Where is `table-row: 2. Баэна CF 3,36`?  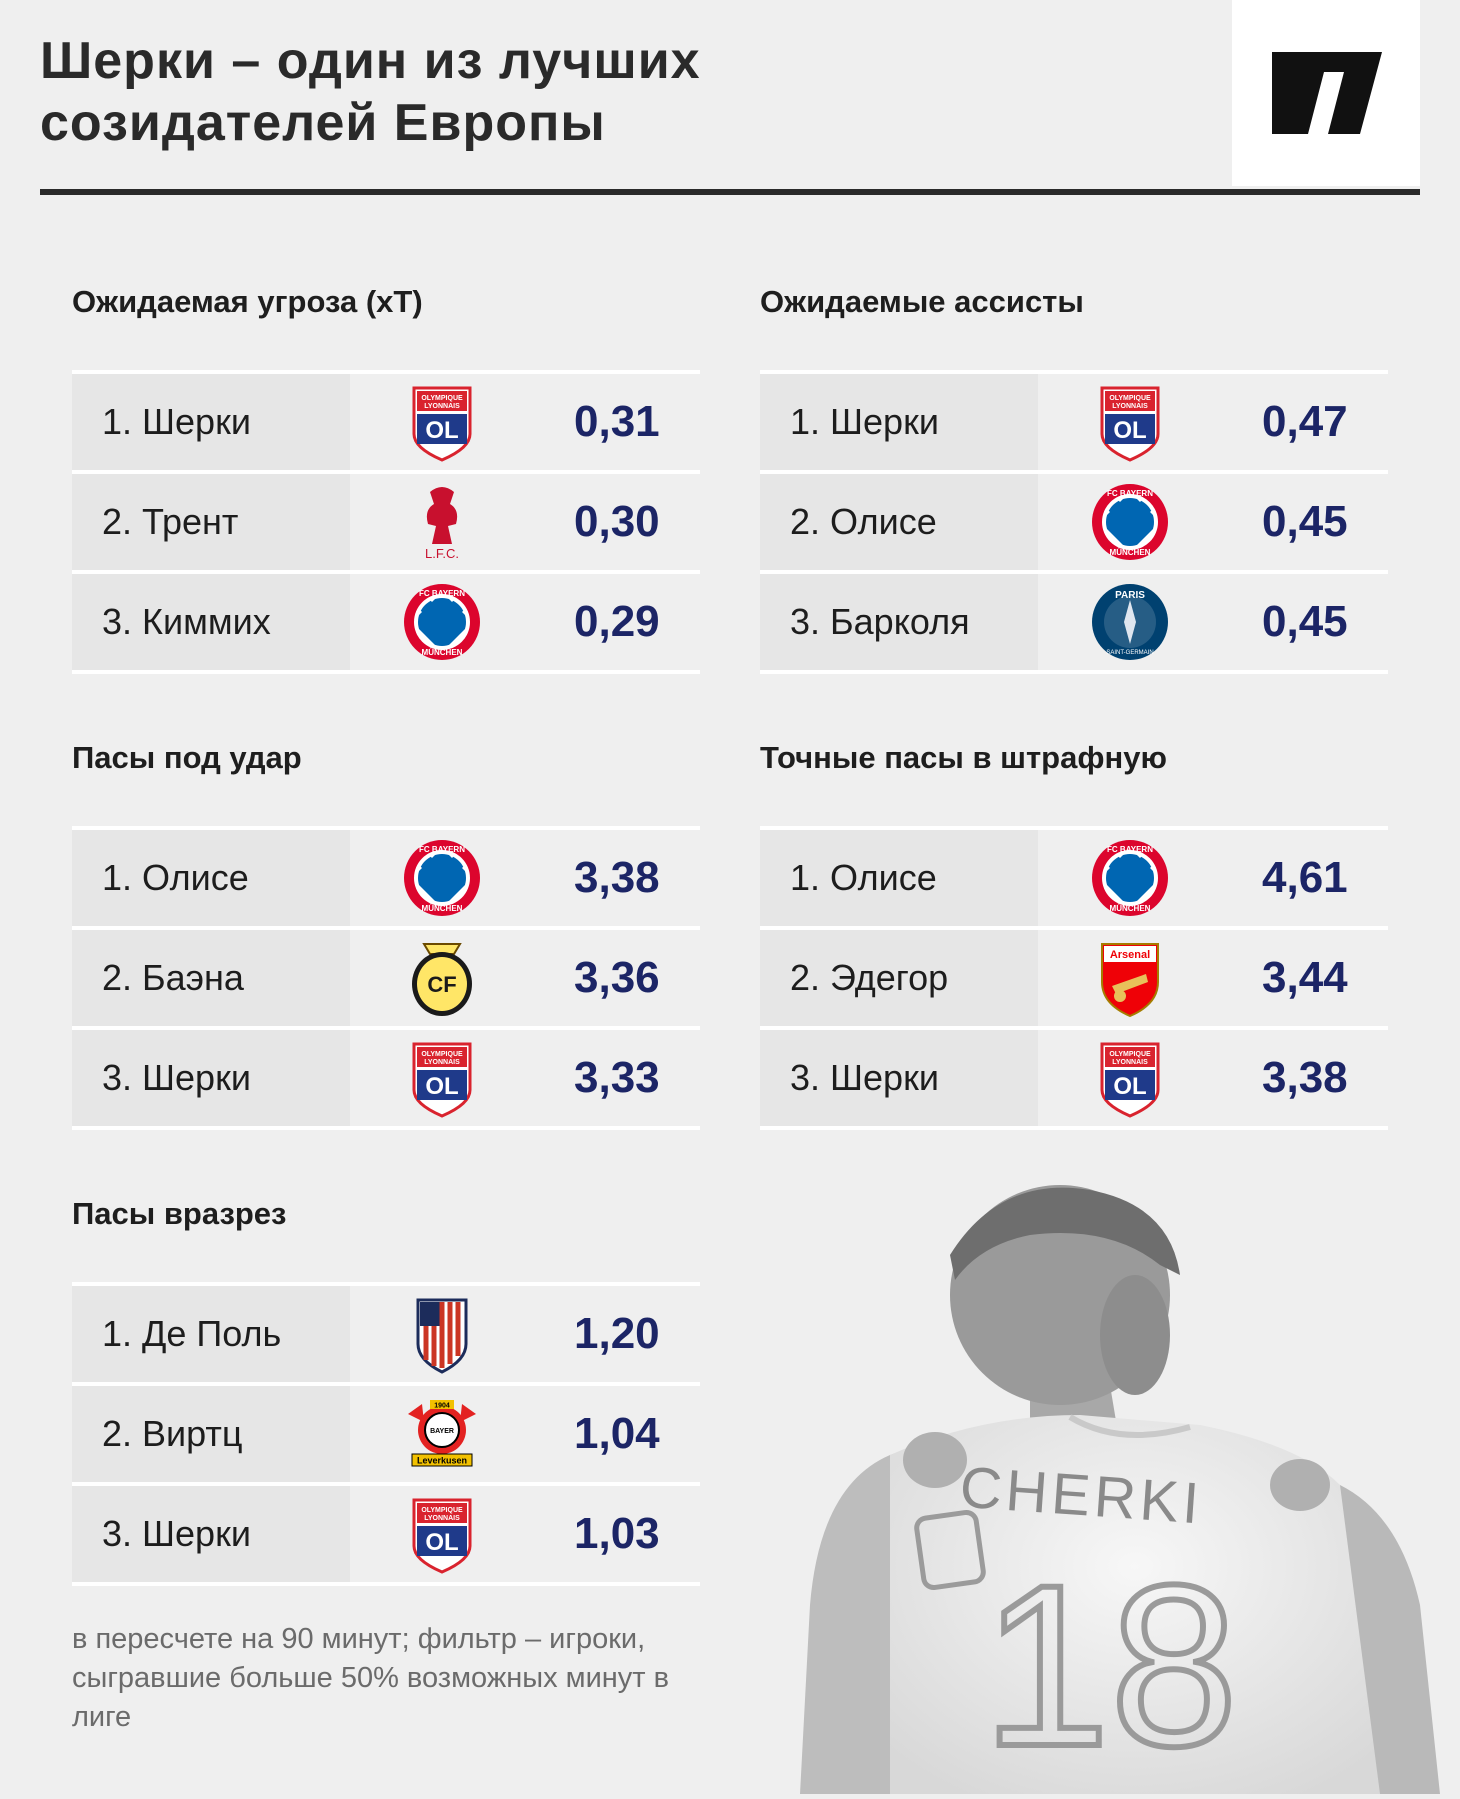
table-row: 2. Баэна CF 3,36 is located at coordinates (386, 976).